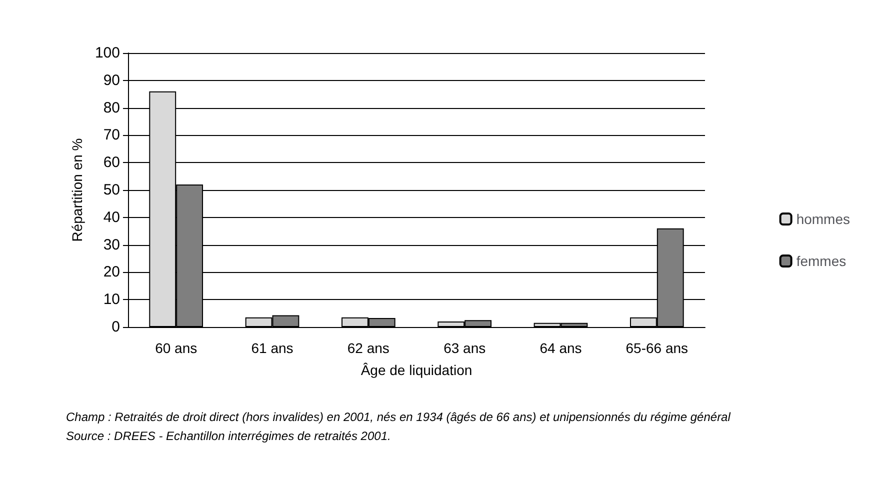  What do you see at coordinates (823, 219) in the screenshot?
I see `legend-label: hommes` at bounding box center [823, 219].